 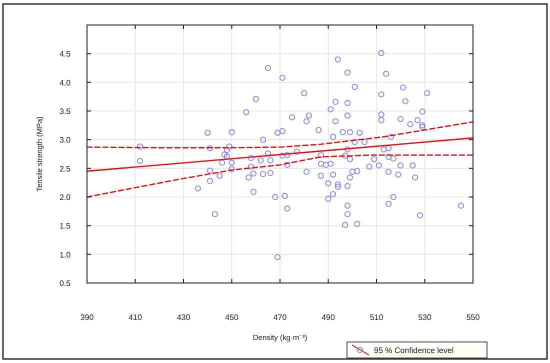 I want to click on y-tick-label: 4.5, so click(x=65, y=54).